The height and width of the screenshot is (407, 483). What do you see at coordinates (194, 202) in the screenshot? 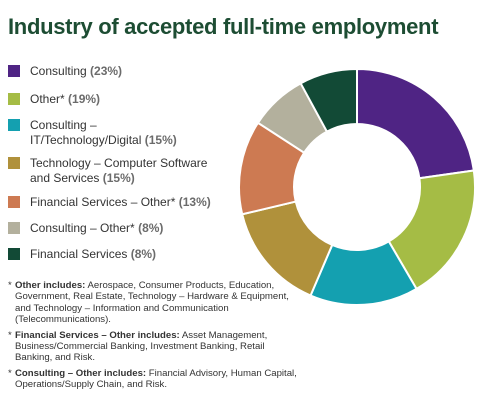
I see `legend-percent: (13%)` at bounding box center [194, 202].